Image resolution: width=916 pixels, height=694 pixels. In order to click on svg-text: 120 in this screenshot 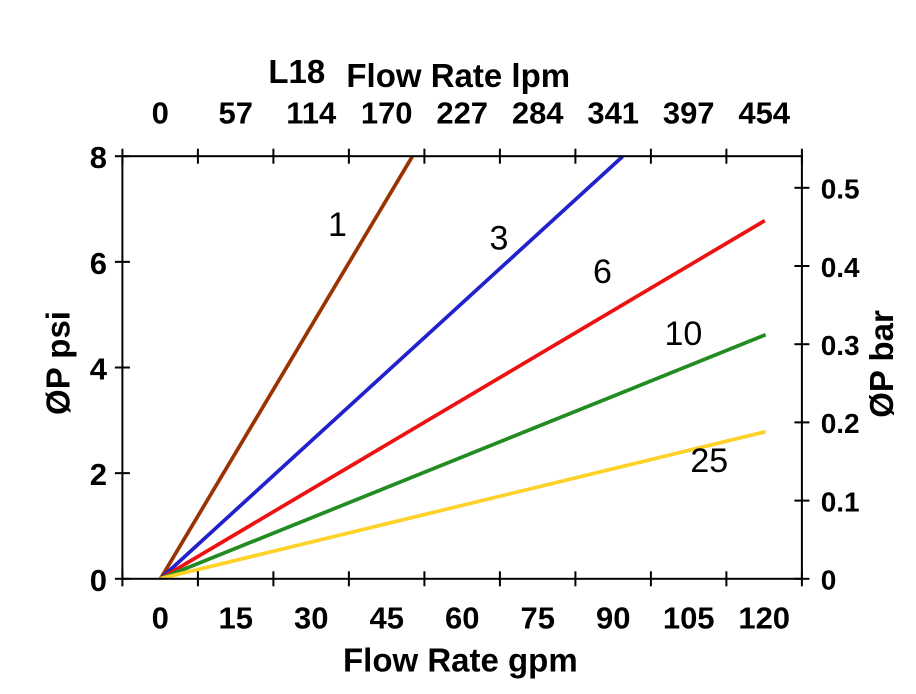, I will do `click(764, 617)`.